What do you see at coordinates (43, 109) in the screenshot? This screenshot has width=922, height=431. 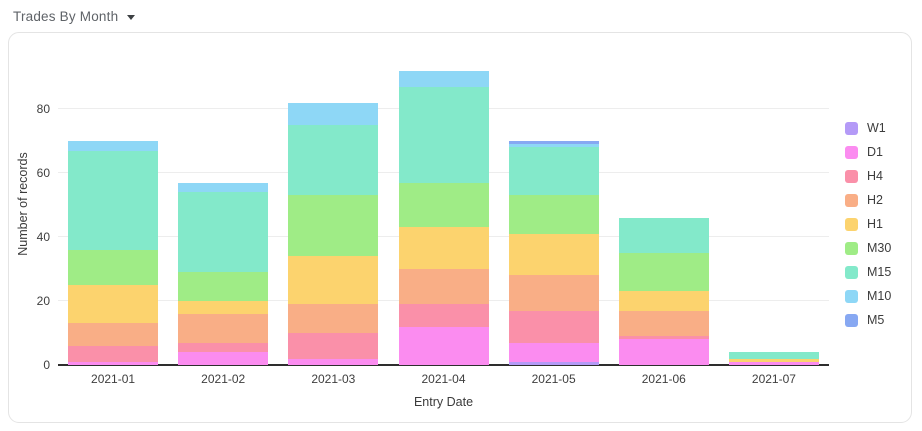 I see `y-tick-label: 80` at bounding box center [43, 109].